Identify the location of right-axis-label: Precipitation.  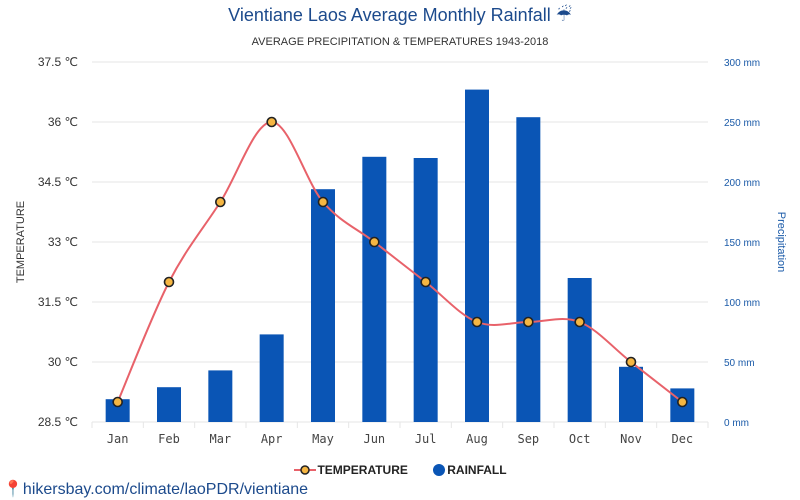
(781, 242).